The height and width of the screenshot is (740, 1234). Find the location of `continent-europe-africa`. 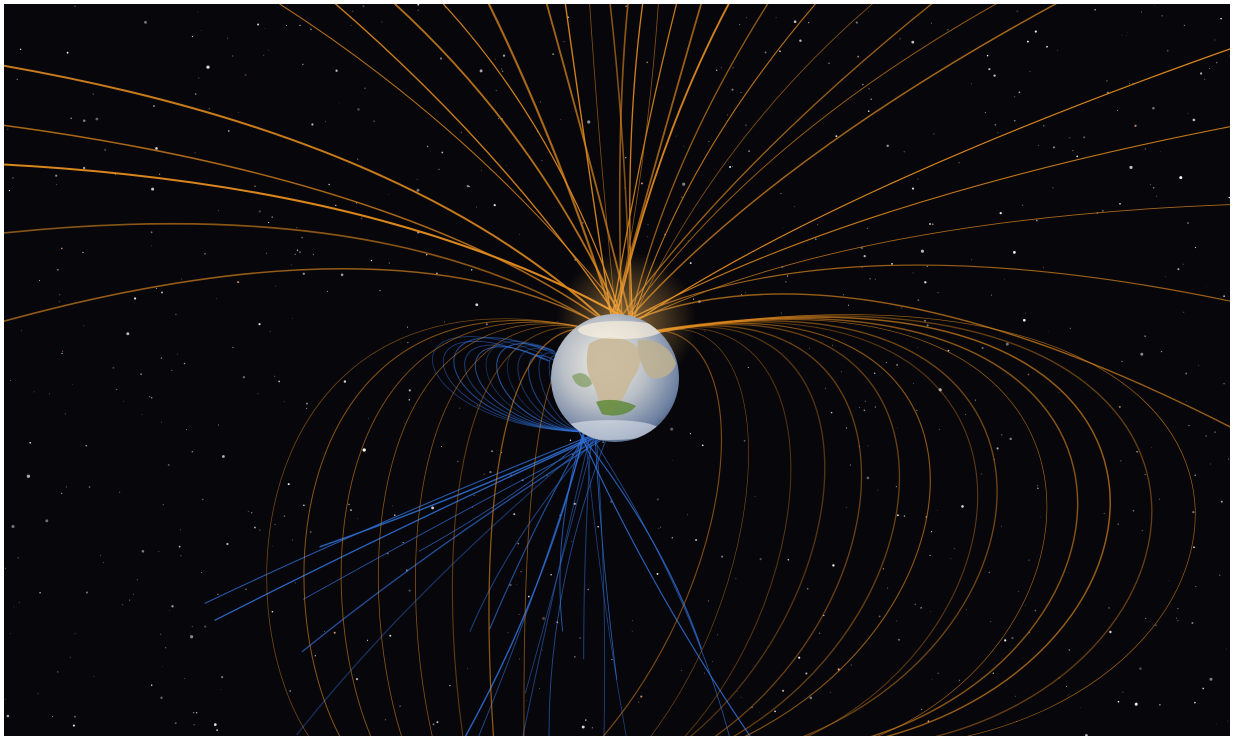

continent-europe-africa is located at coordinates (613, 376).